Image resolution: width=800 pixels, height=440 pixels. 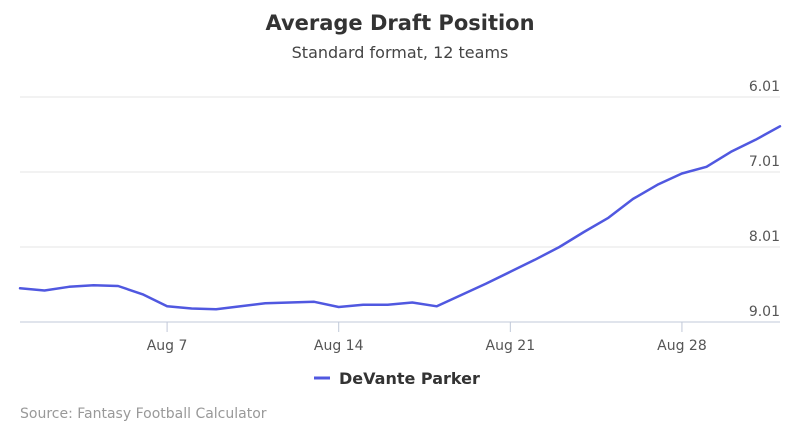 I want to click on chart-subtitle: Standard format, 12 teams, so click(x=400, y=52).